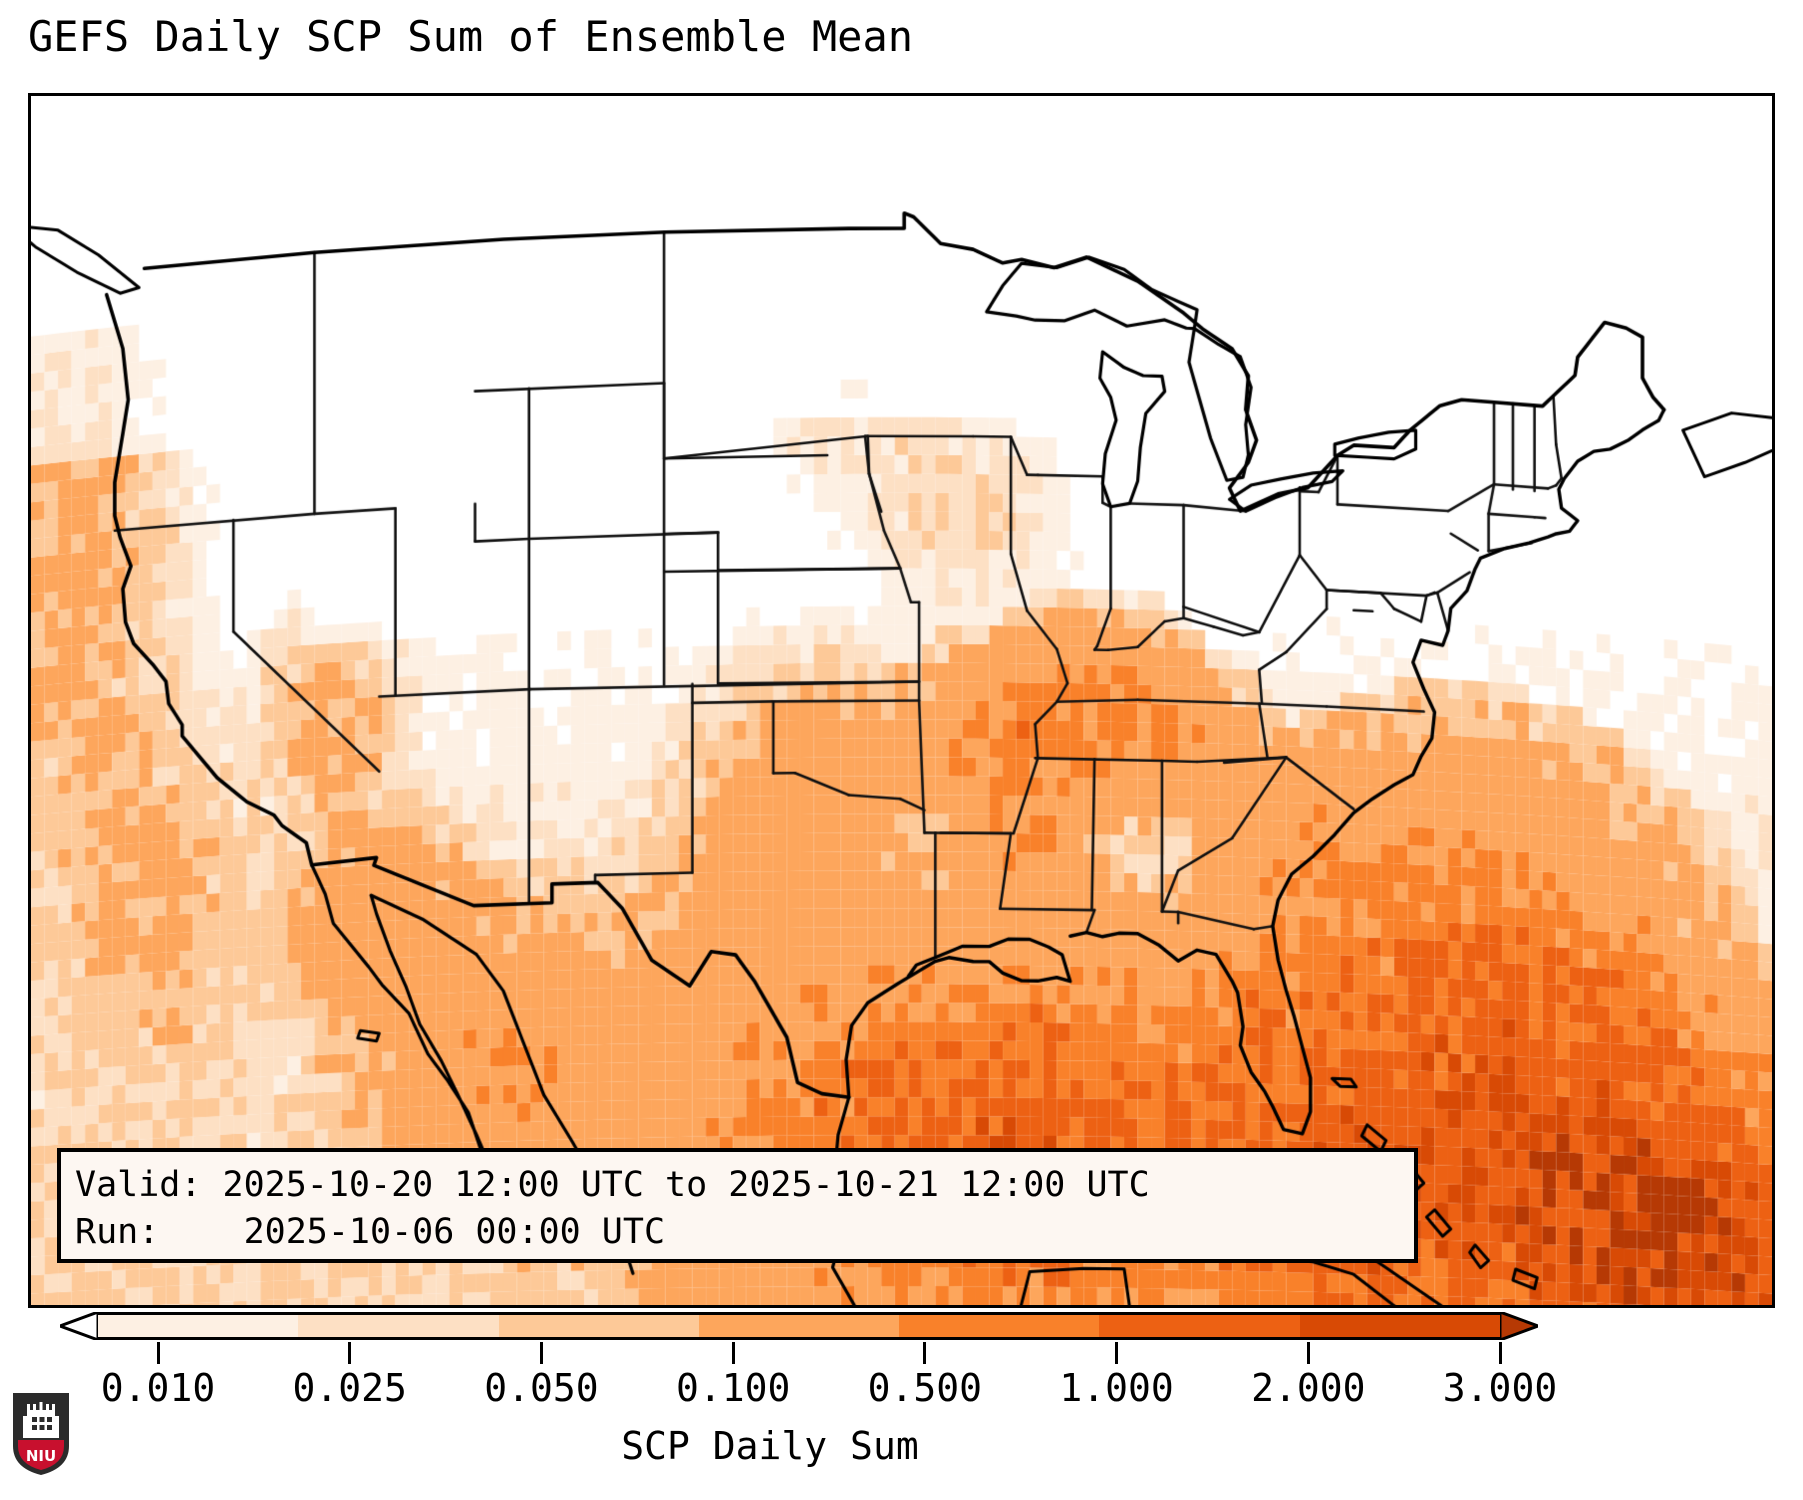  Describe the element at coordinates (158, 1388) in the screenshot. I see `colorbar-tick-label-0: 0.010` at that location.